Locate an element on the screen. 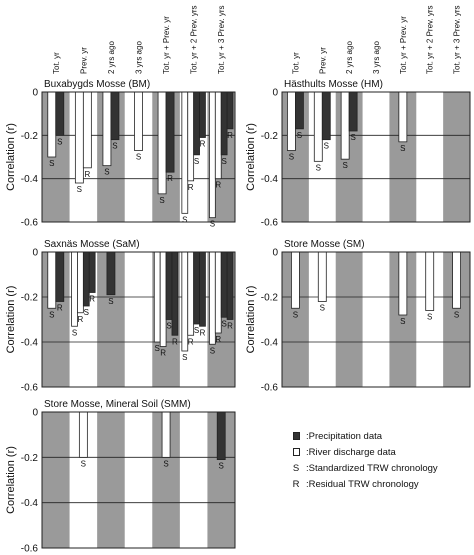 The height and width of the screenshot is (555, 474). legend-standardized-label: Standardized TRW chronology is located at coordinates (373, 468).